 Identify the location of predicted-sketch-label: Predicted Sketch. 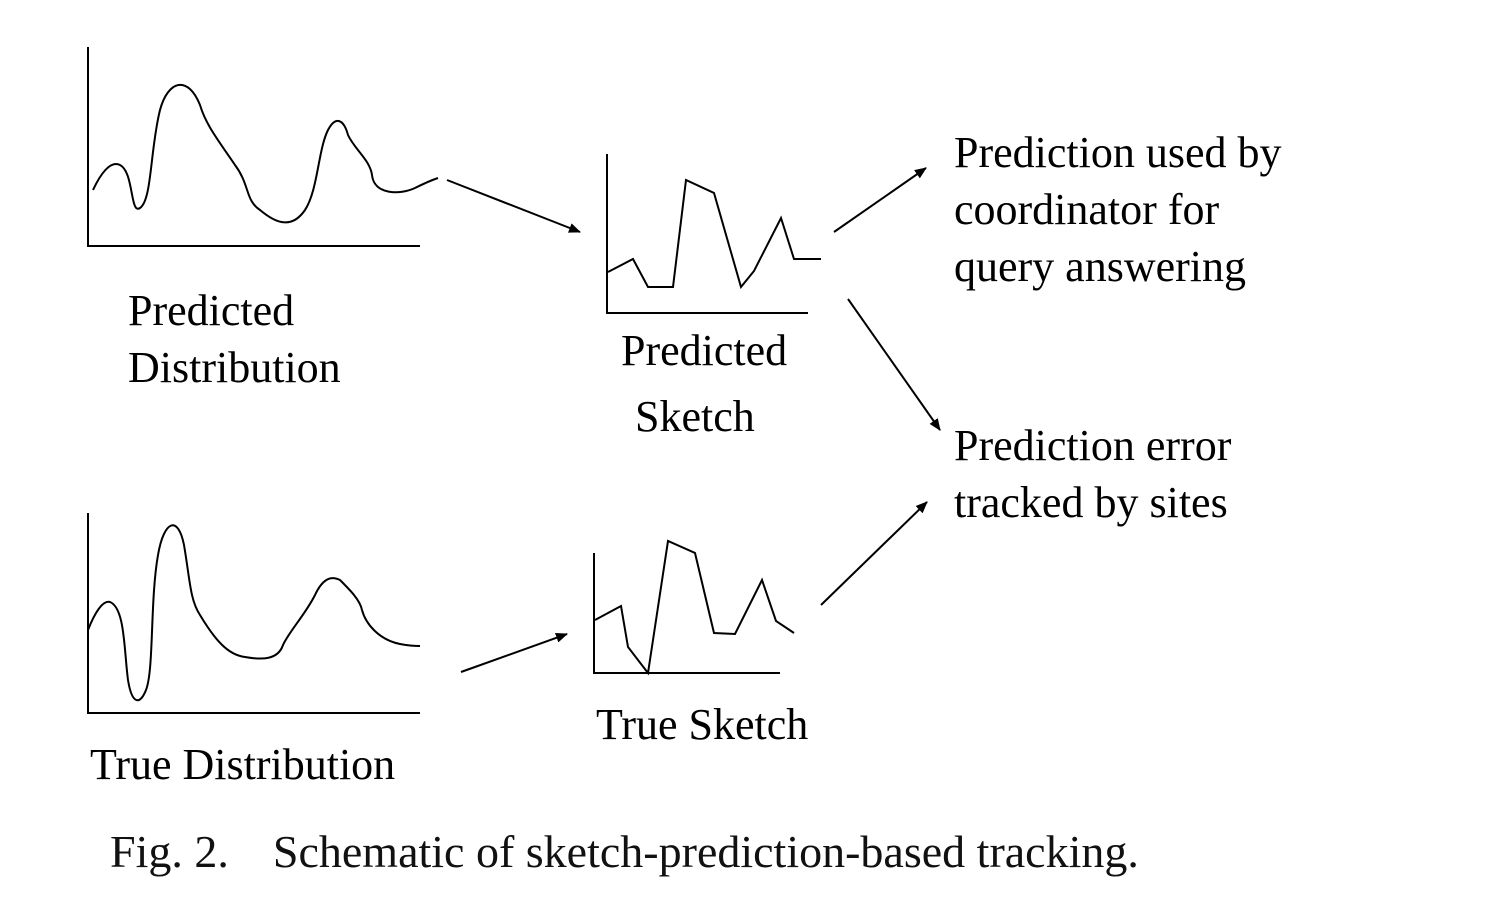
(704, 383).